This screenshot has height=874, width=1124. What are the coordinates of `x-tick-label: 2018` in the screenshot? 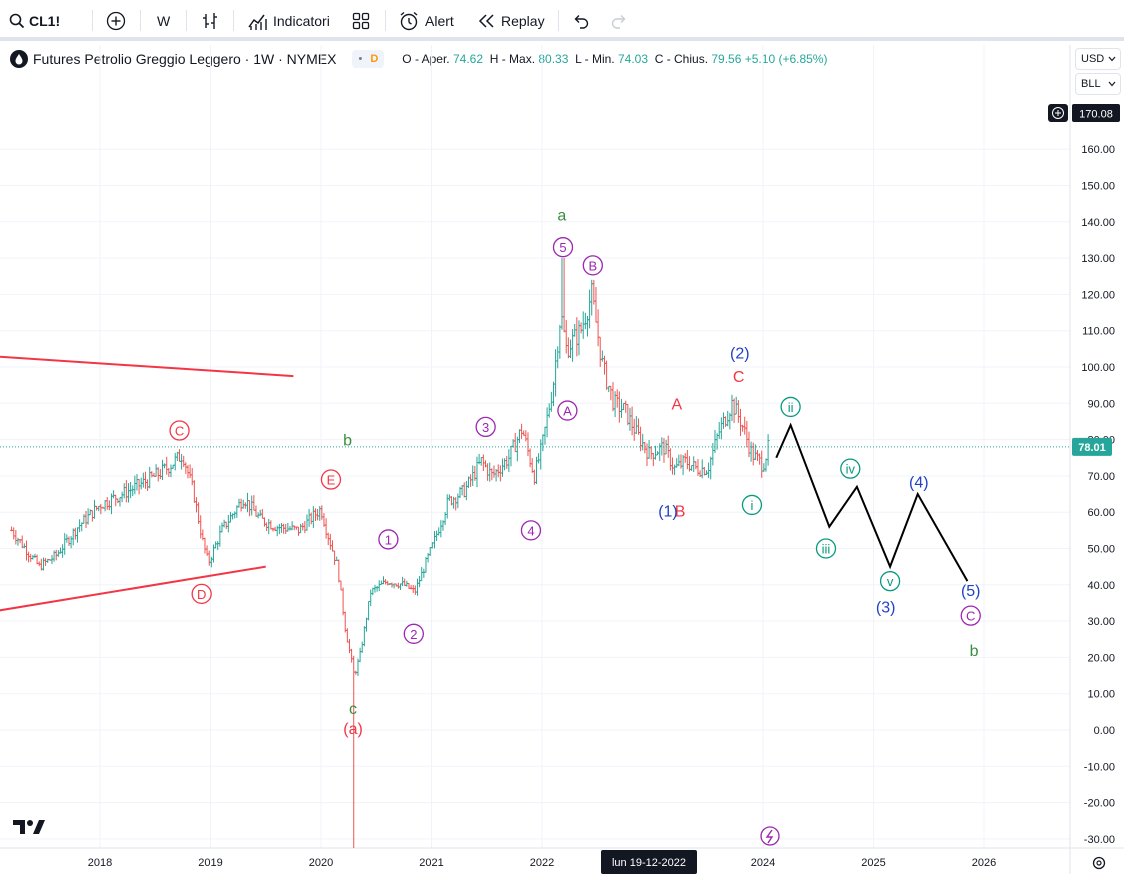 It's located at (100, 863).